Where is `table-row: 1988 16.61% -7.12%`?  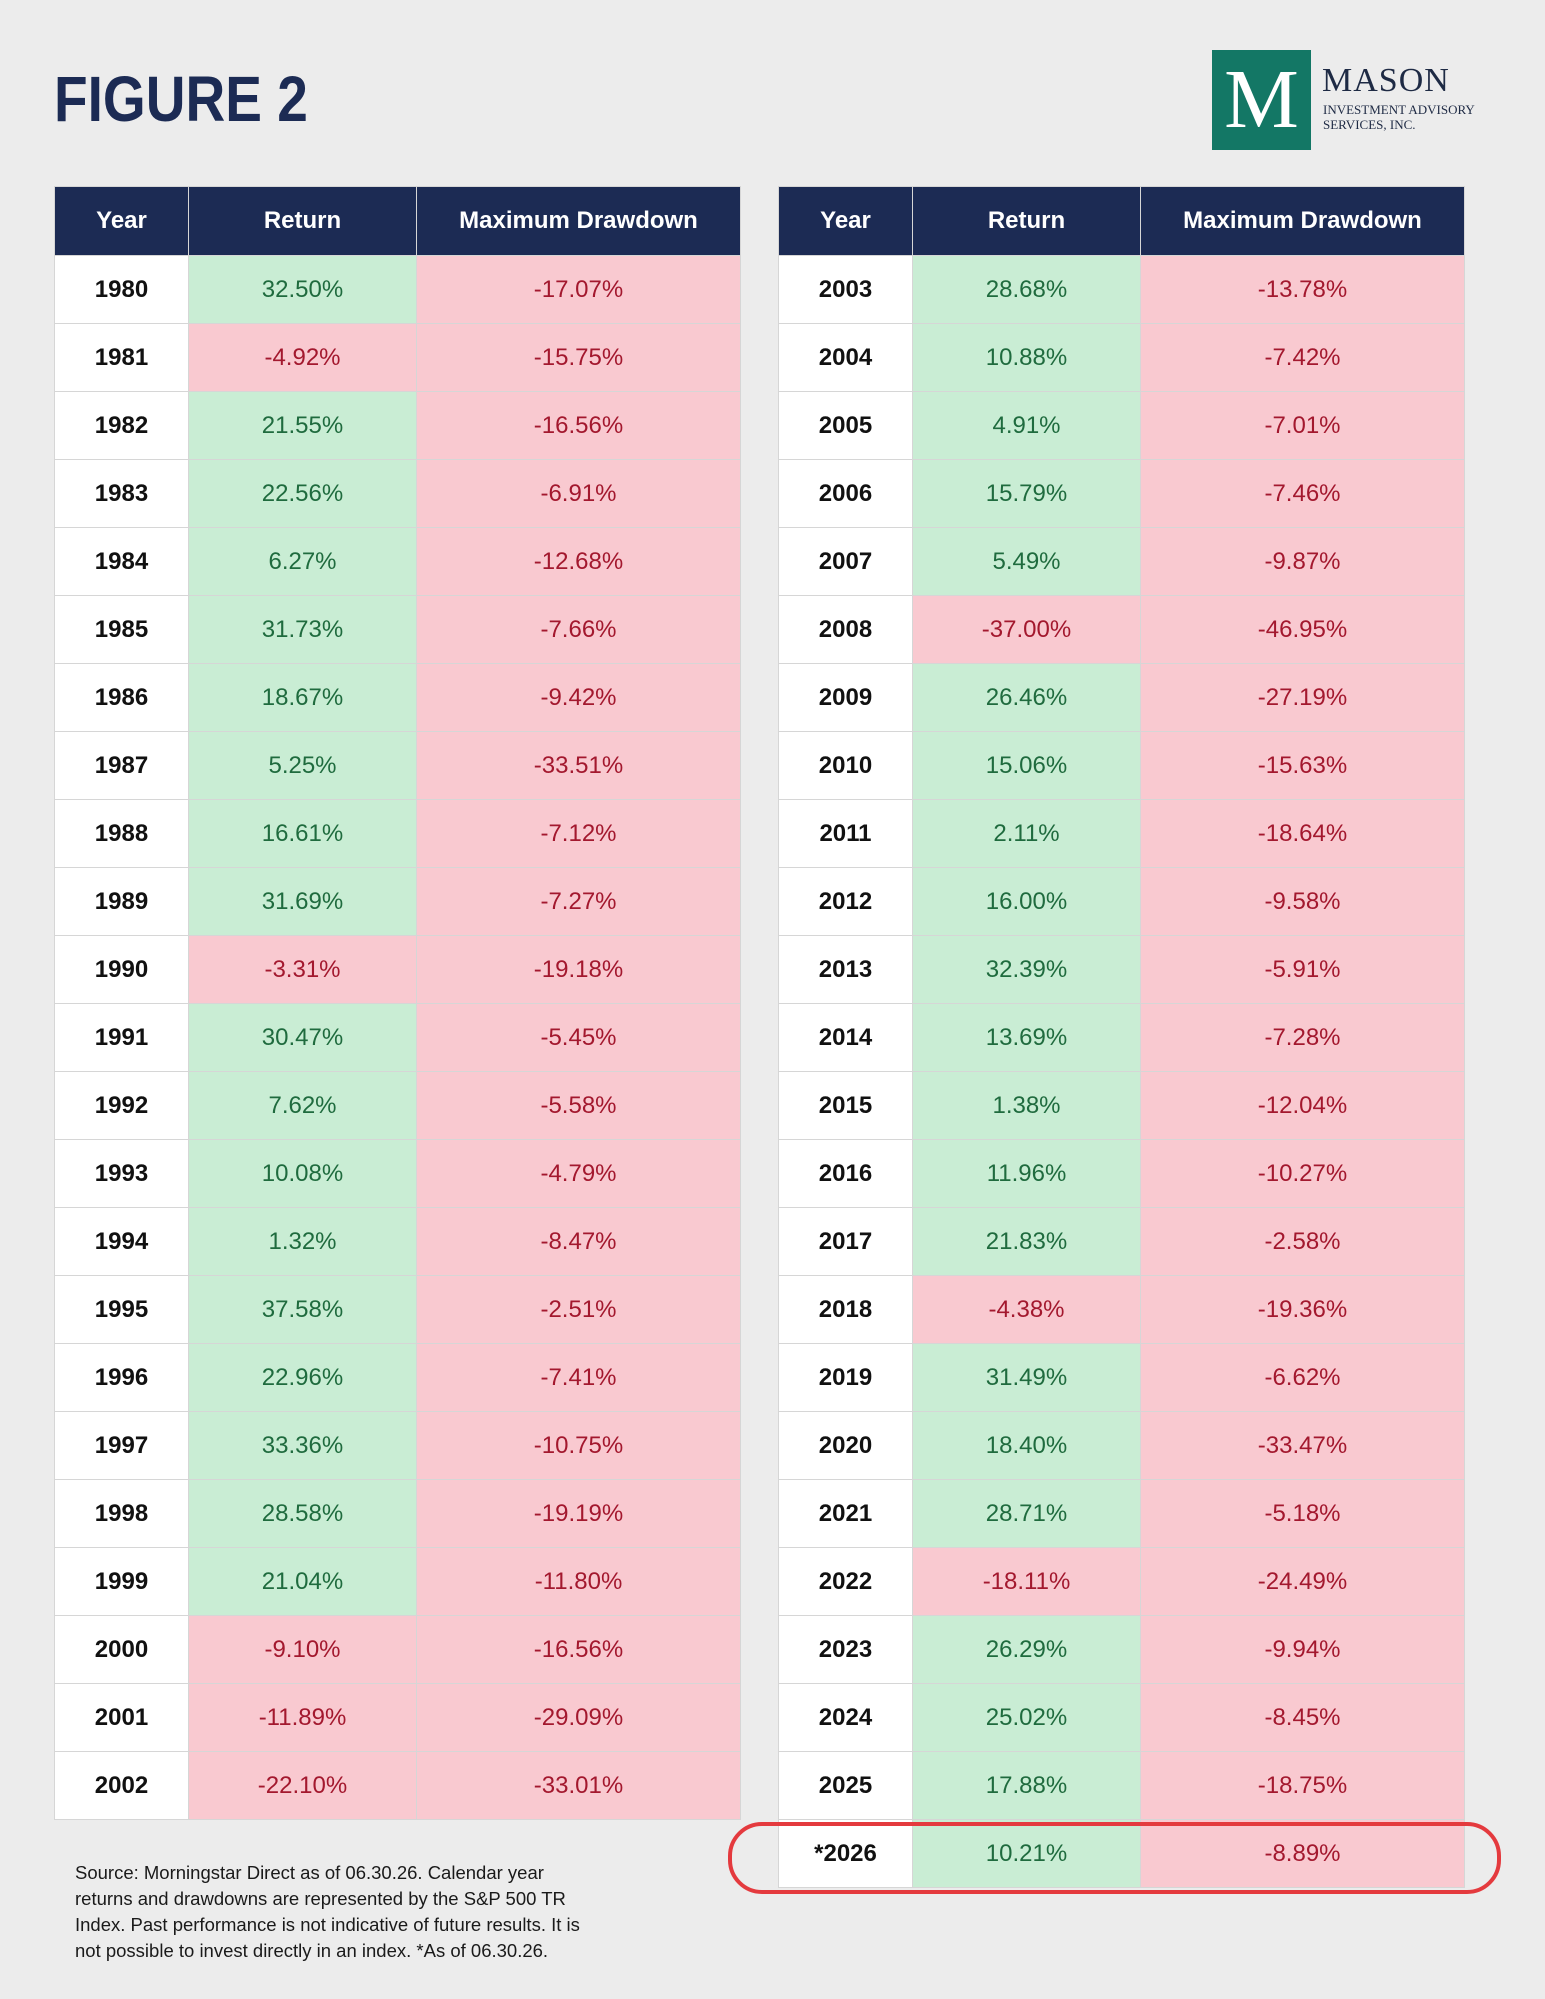 table-row: 1988 16.61% -7.12% is located at coordinates (397, 833).